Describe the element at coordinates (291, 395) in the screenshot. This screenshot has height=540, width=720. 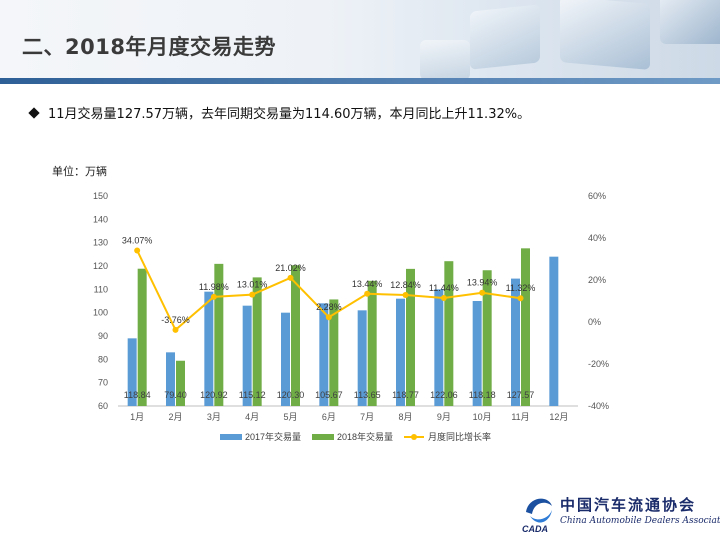
I see `bar-data-label: 120.30` at that location.